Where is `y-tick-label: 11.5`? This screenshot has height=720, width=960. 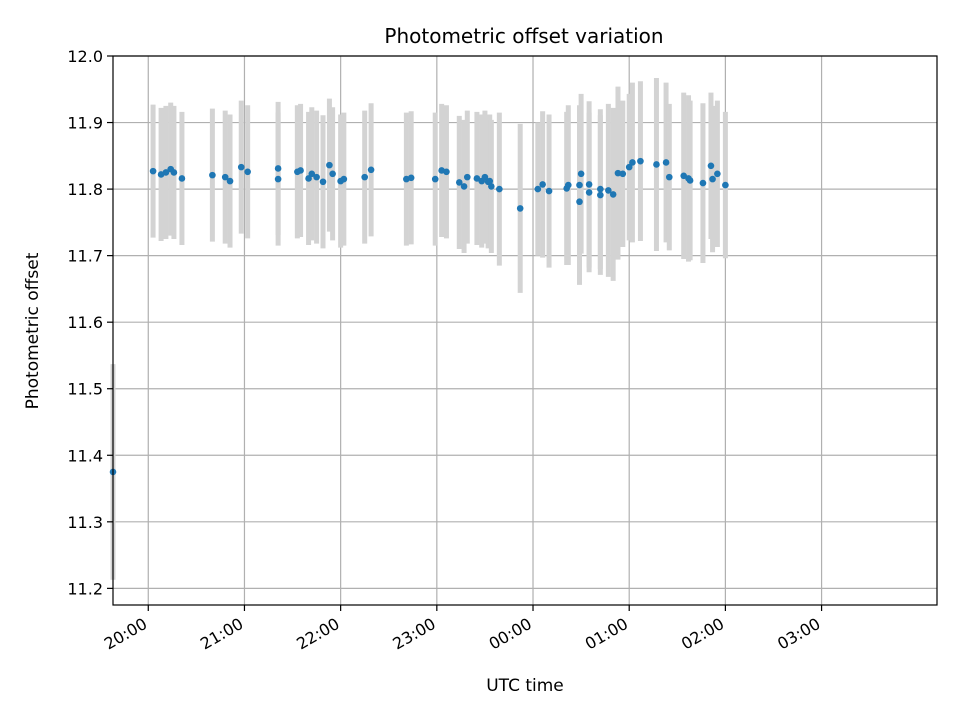
y-tick-label: 11.5 is located at coordinates (85, 389).